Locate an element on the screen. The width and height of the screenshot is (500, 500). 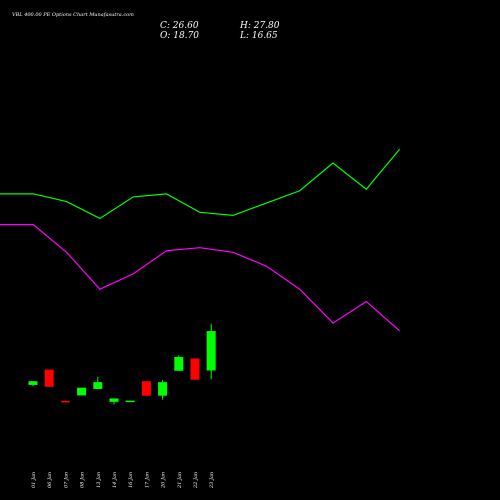
x-tick-label: 16 Jan is located at coordinates (131, 480).